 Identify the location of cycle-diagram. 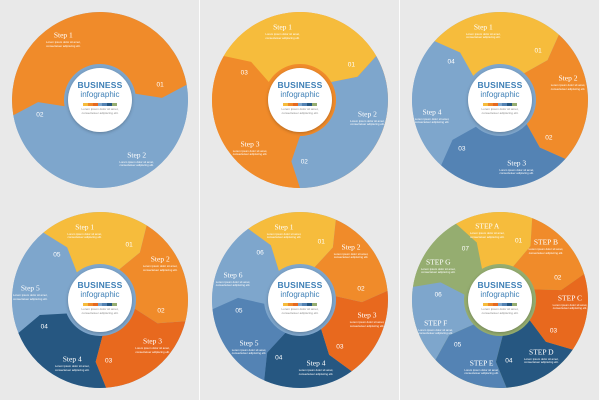
(500, 100).